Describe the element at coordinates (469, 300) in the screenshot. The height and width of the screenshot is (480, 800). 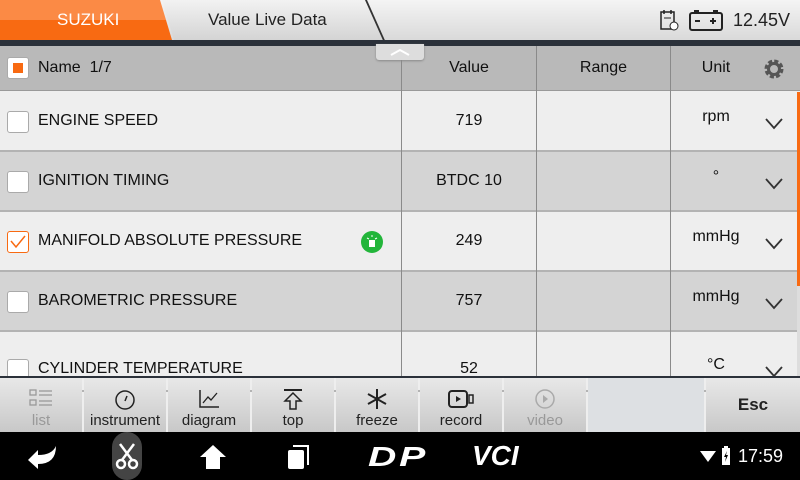
I see `row-value: 757` at that location.